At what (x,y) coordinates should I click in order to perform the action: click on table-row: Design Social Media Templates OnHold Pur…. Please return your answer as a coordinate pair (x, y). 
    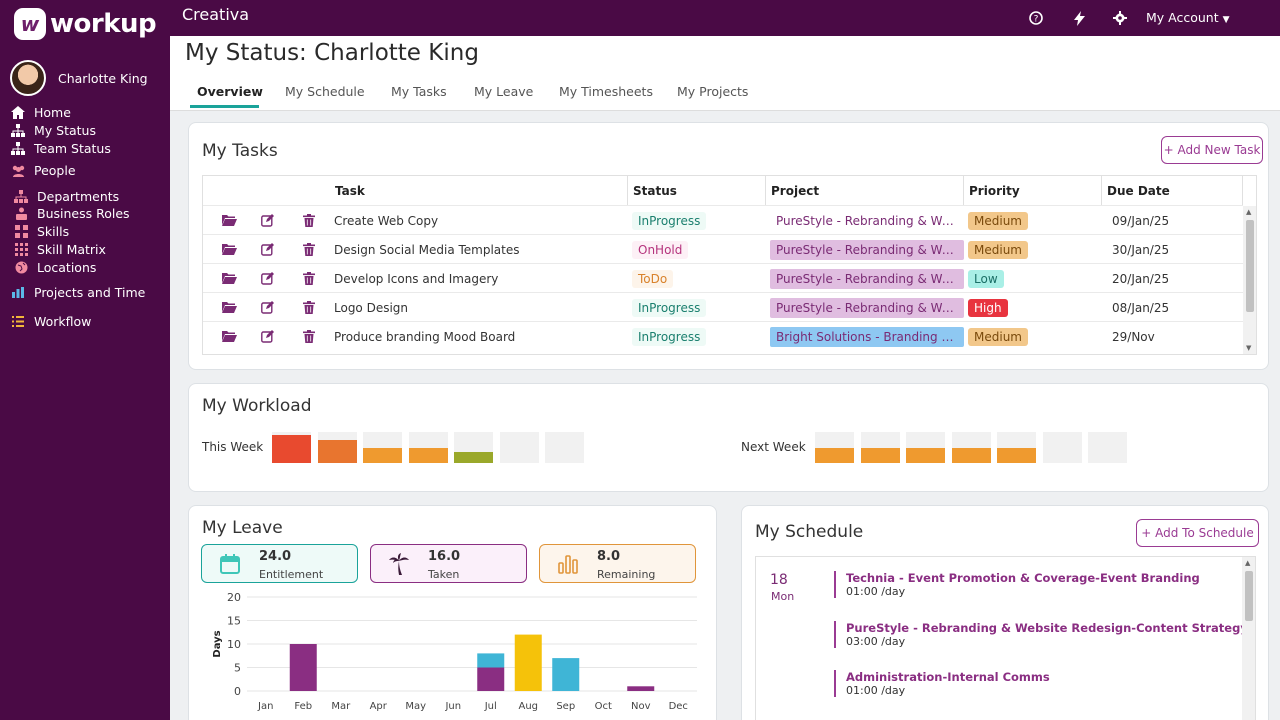
    Looking at the image, I should click on (723, 248).